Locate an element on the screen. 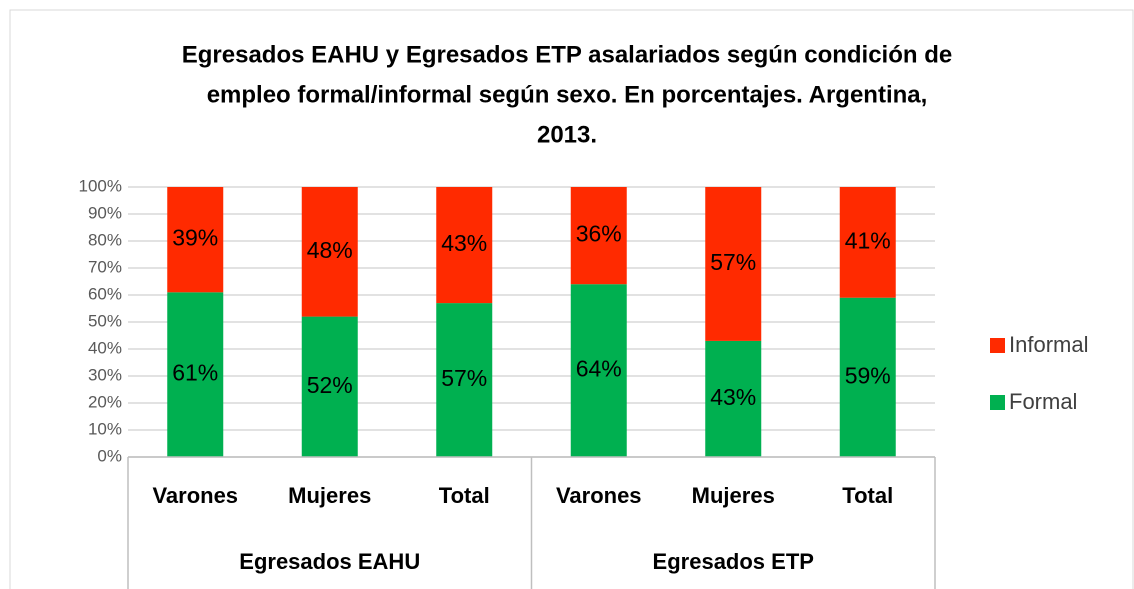 This screenshot has width=1134, height=589. data-label: 61% is located at coordinates (195, 373).